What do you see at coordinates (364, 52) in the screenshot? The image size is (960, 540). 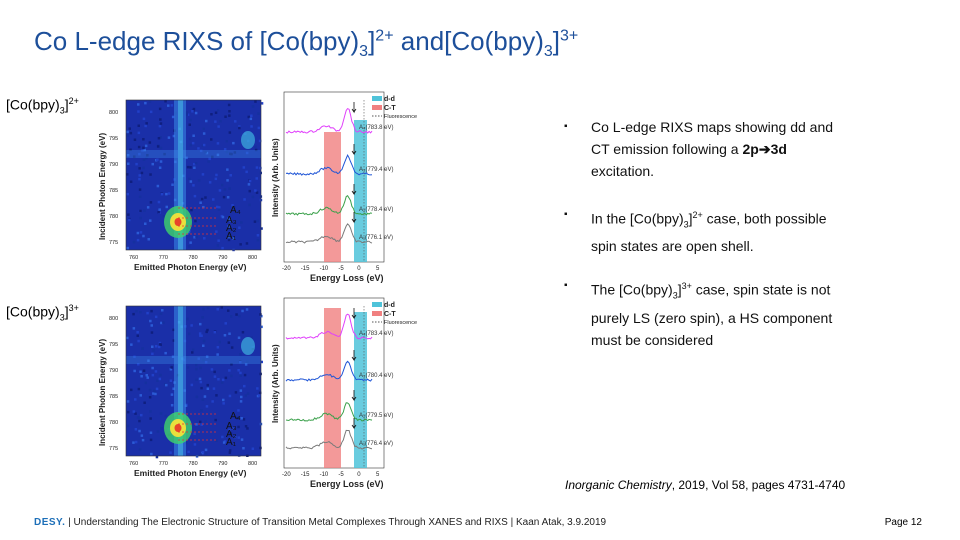 I see `title-sub: 3` at bounding box center [364, 52].